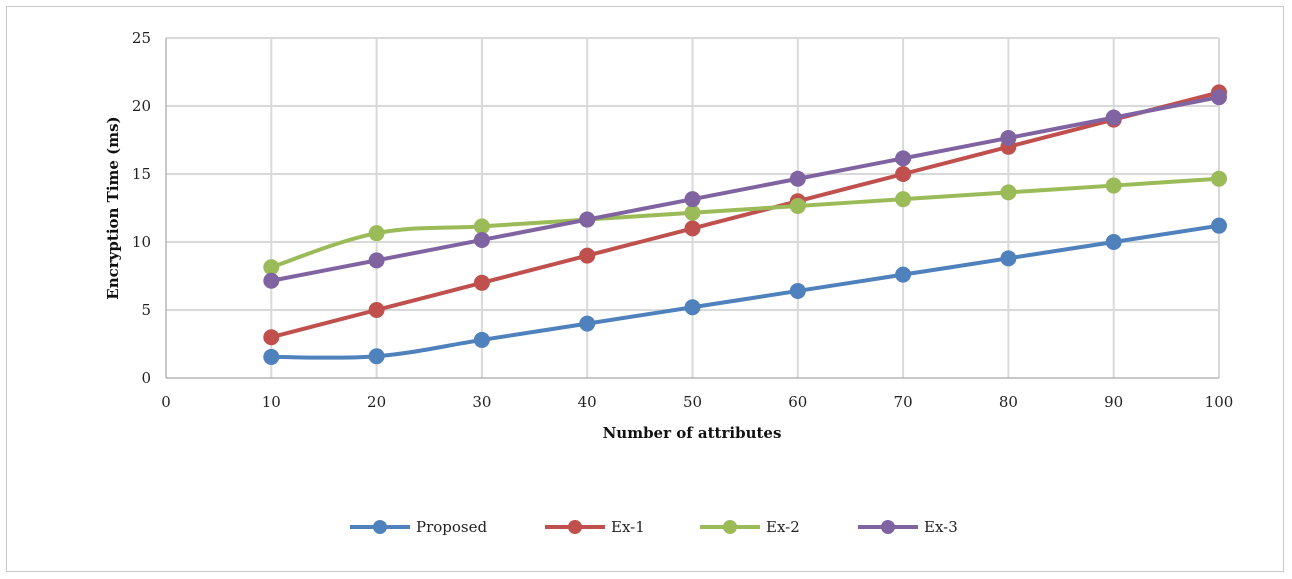 This screenshot has width=1292, height=579. I want to click on x-tick-label: 30, so click(481, 402).